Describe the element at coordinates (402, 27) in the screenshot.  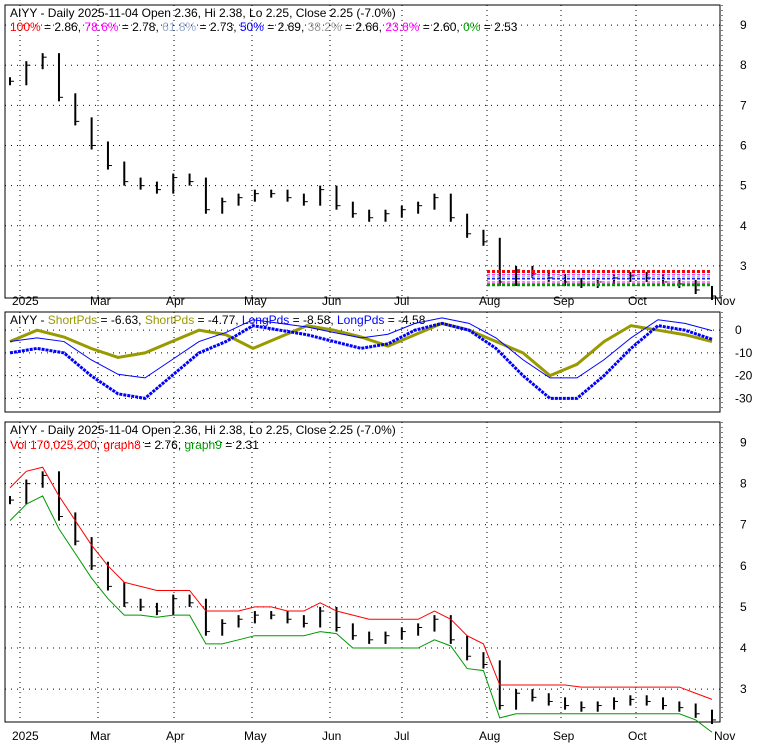
I see `fib-label: 23.6%` at that location.